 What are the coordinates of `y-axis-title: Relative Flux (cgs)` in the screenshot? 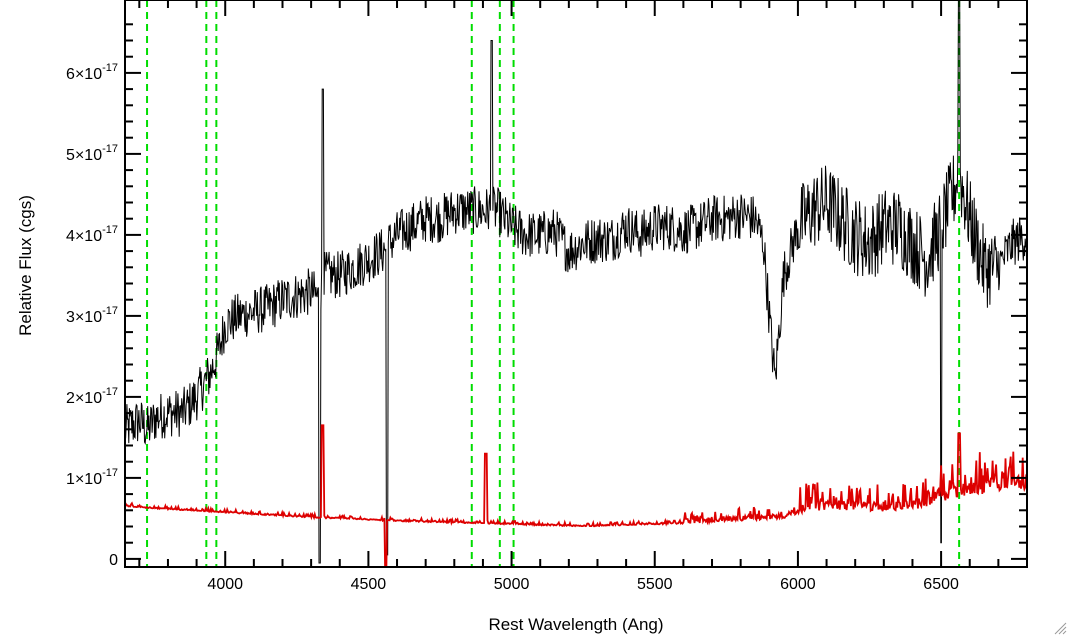 It's located at (25, 265).